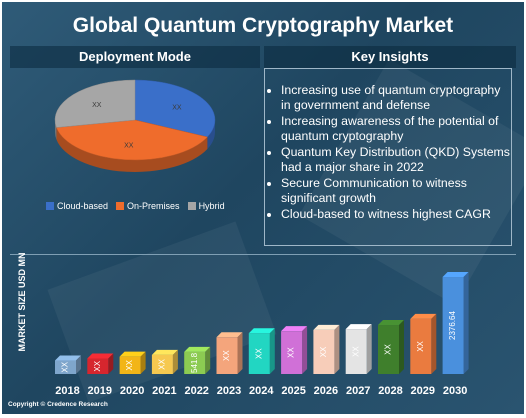  I want to click on pie-legend: Cloud-based On-Premises Hybrid, so click(135, 206).